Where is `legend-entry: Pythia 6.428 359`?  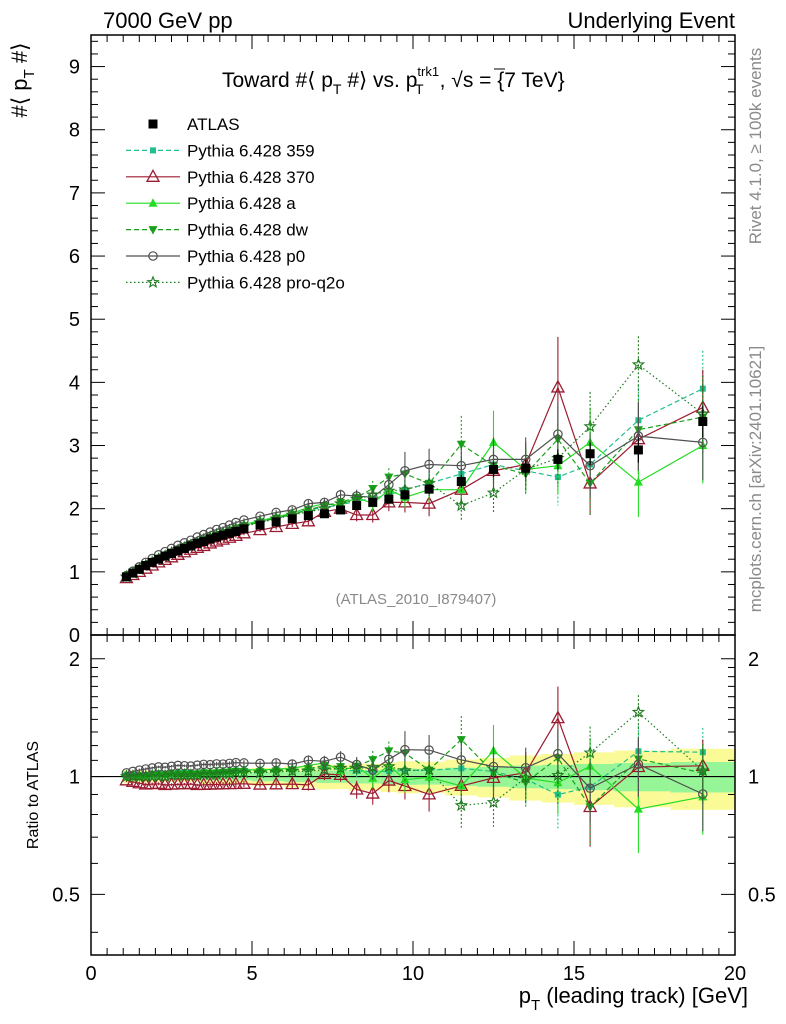 legend-entry: Pythia 6.428 359 is located at coordinates (220, 150).